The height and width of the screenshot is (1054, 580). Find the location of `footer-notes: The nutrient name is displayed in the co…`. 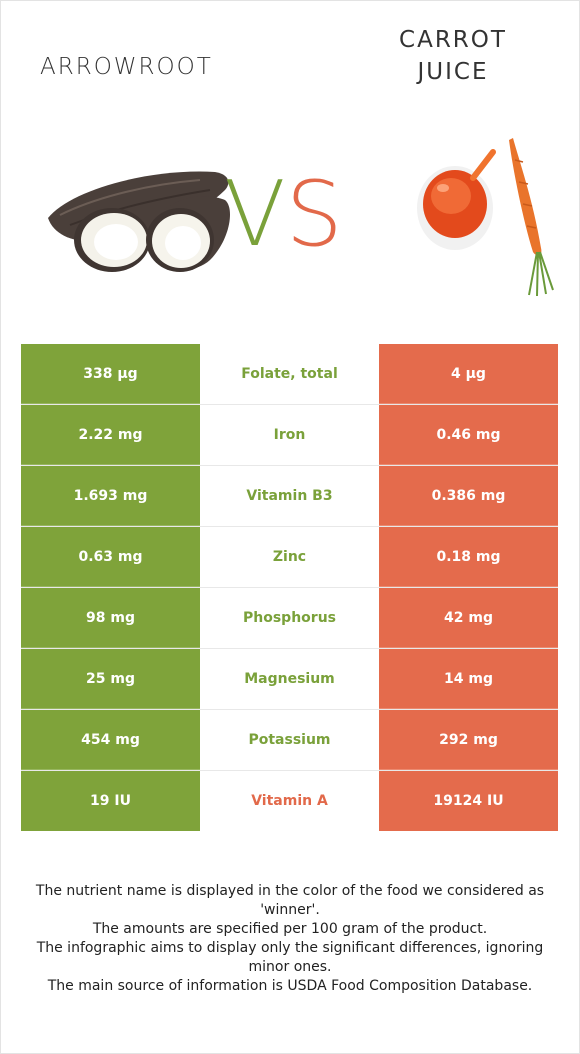

footer-notes: The nutrient name is displayed in the co… is located at coordinates (290, 939).